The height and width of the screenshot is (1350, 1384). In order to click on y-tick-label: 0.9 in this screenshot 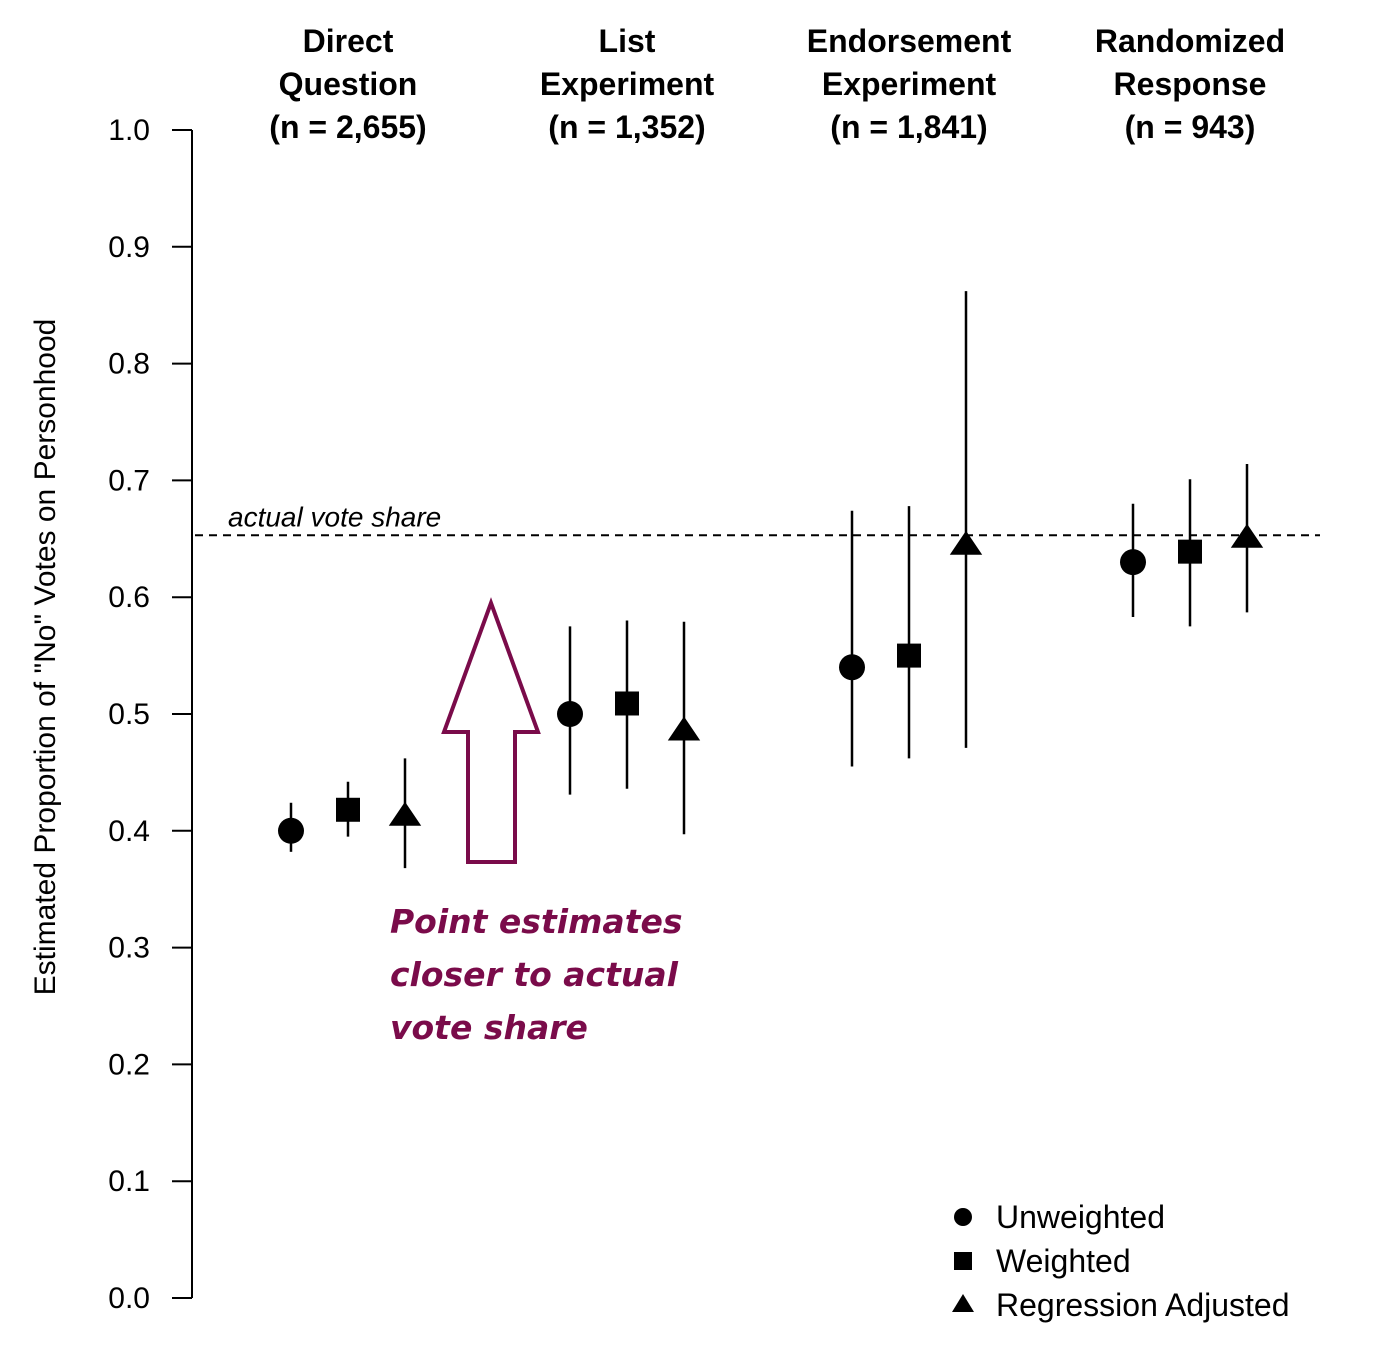, I will do `click(129, 247)`.